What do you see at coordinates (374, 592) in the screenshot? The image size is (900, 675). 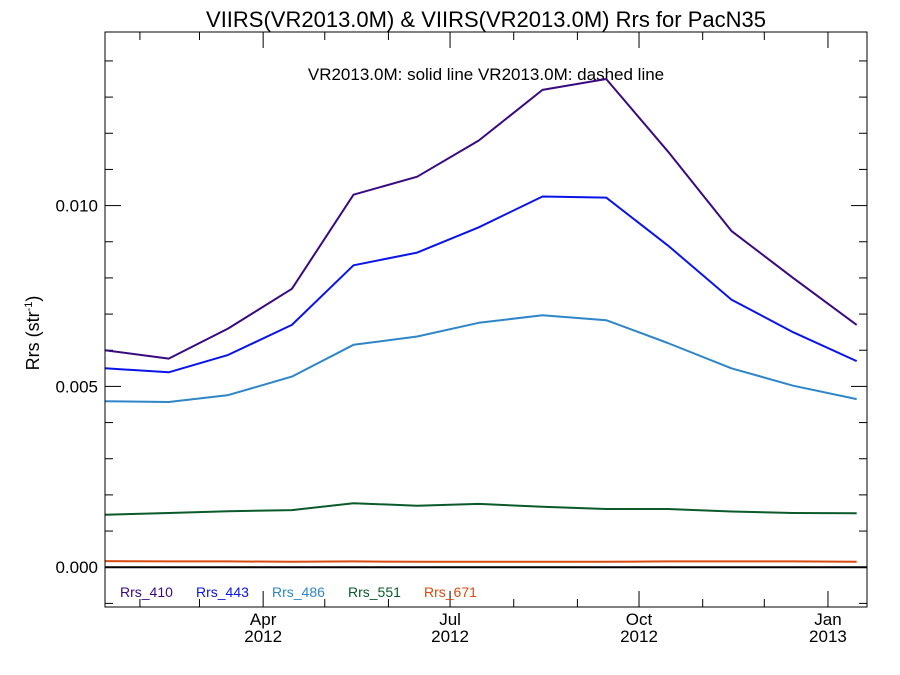 I see `legend-entry-rrs-551: Rrs_551` at bounding box center [374, 592].